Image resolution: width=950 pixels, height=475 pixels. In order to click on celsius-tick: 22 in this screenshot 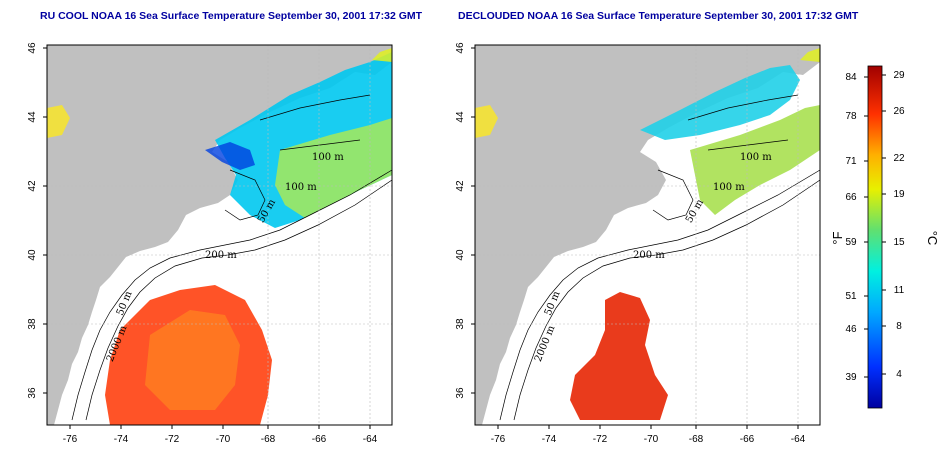, I will do `click(899, 158)`.